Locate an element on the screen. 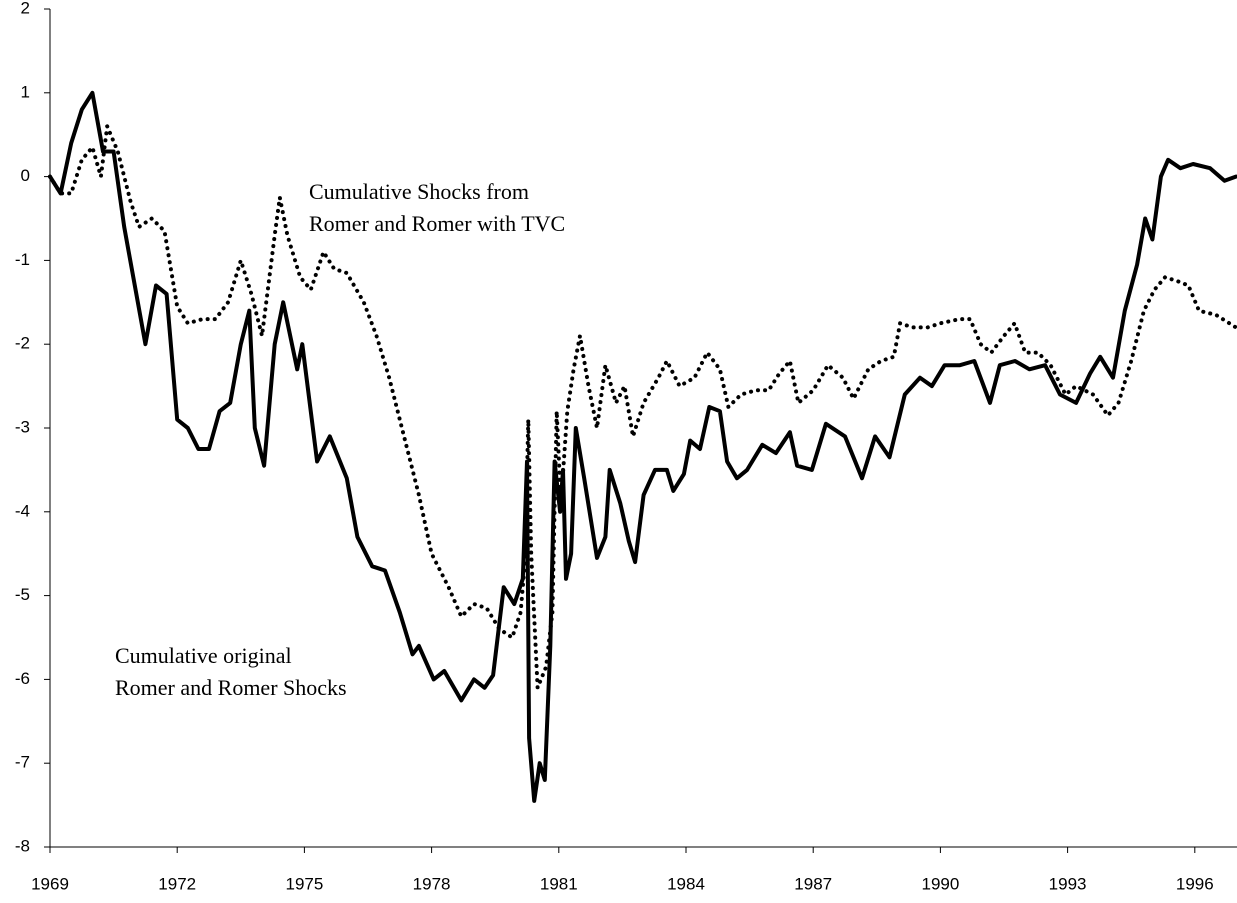  x-tick-label: 1987 is located at coordinates (813, 883).